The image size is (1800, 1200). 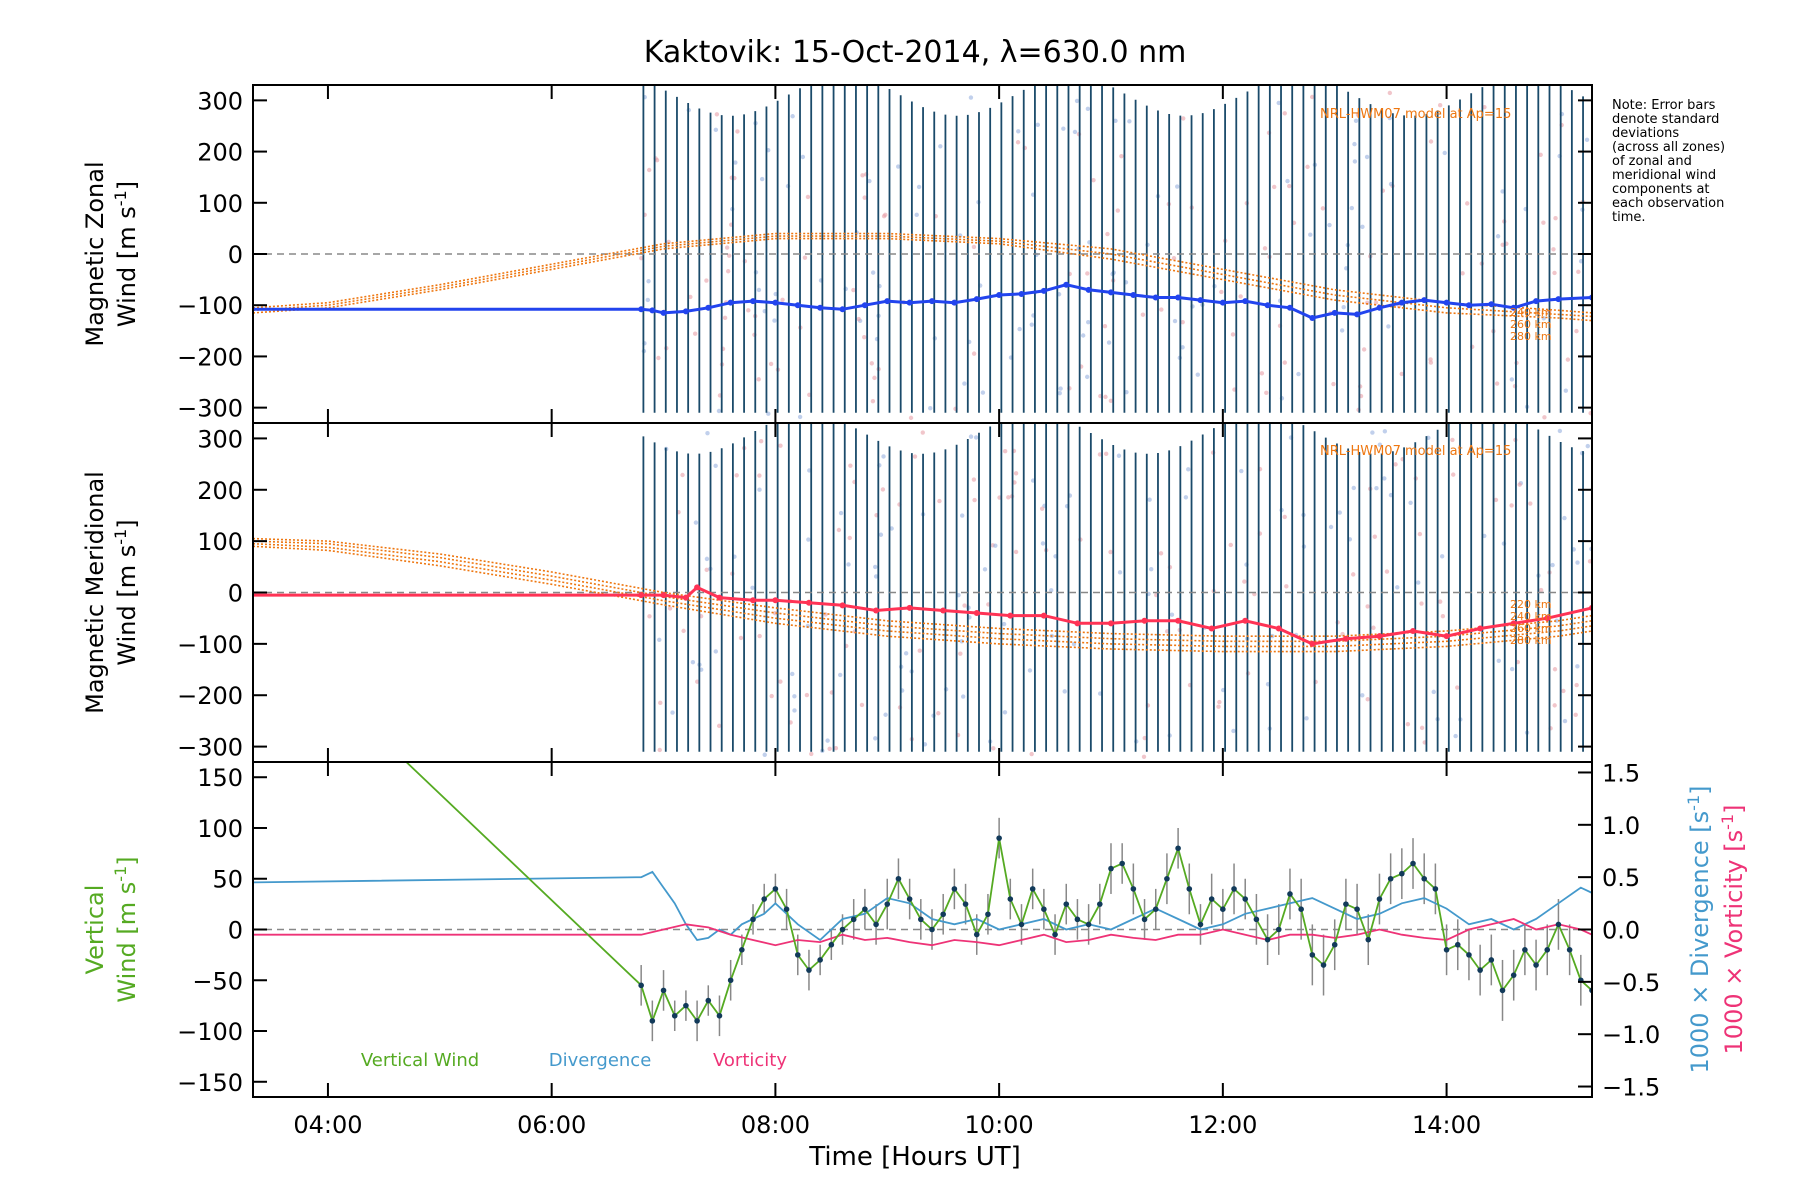 What do you see at coordinates (210, 1083) in the screenshot?
I see `y-tick-label: −150` at bounding box center [210, 1083].